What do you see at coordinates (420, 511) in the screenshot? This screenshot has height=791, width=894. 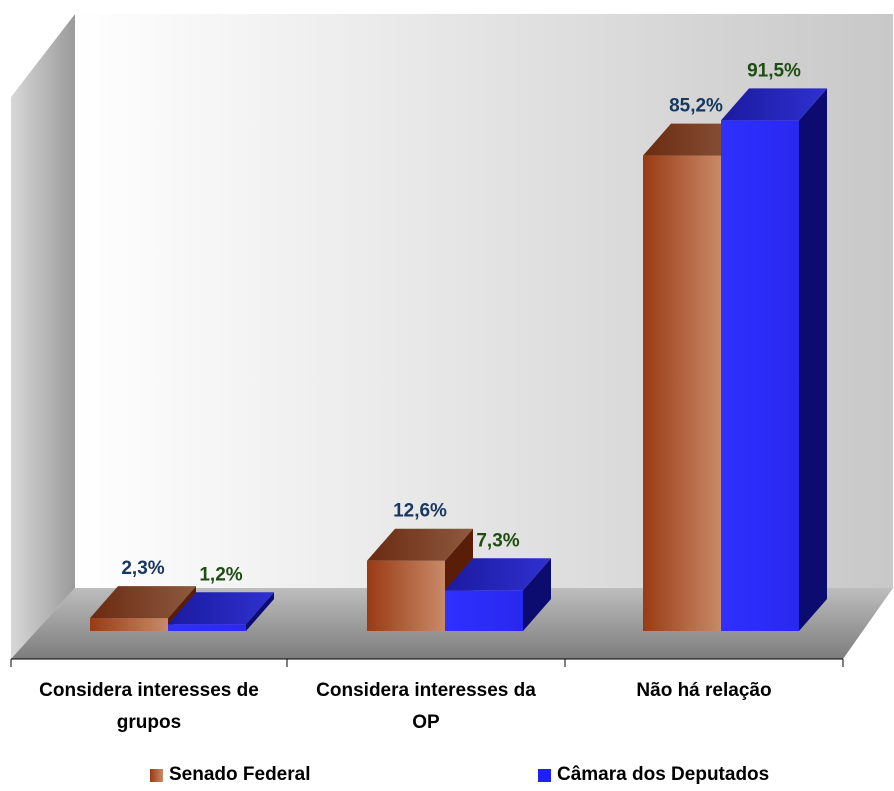 I see `data-label: 12,6%` at bounding box center [420, 511].